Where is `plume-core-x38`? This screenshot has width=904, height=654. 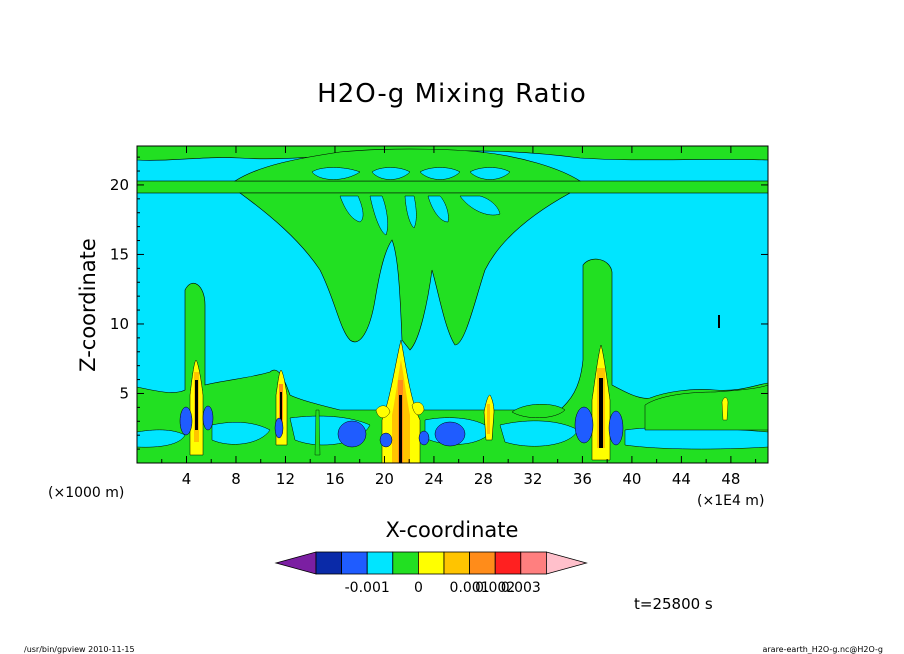 plume-core-x38 is located at coordinates (601, 402).